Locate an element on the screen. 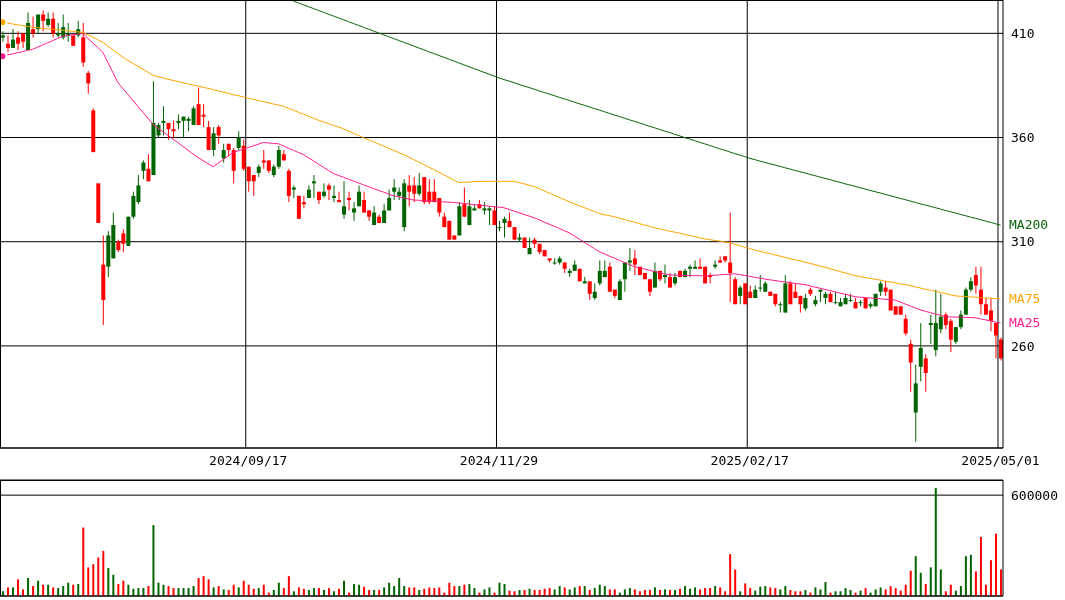 This screenshot has height=600, width=1065. y-tick-label: 600000 is located at coordinates (1034, 495).